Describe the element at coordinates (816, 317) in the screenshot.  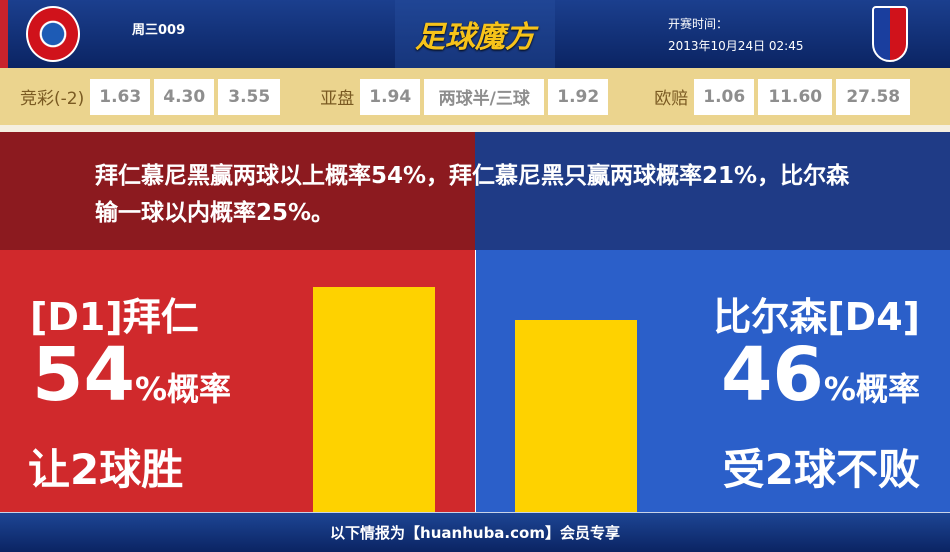
I see `away-team: 比尔森[D4]` at that location.